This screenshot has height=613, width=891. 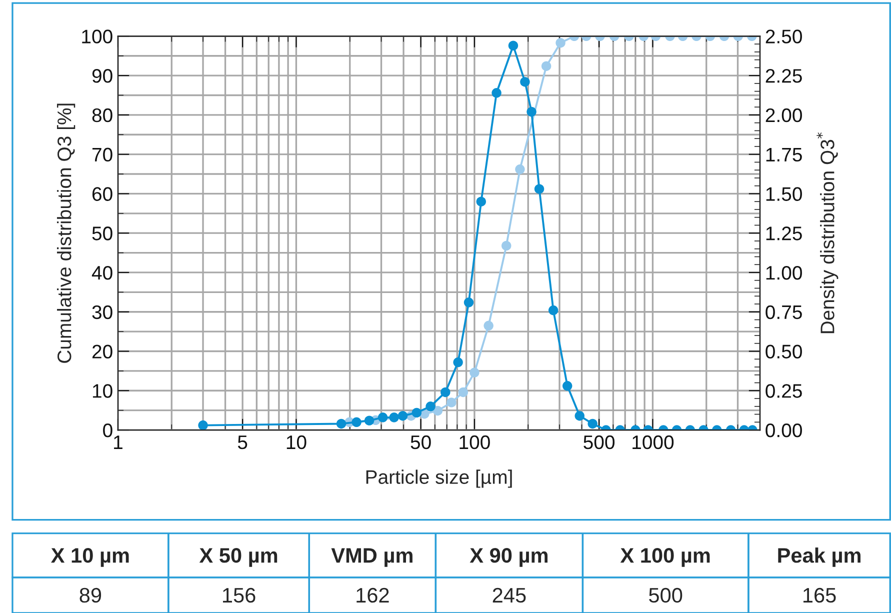 What do you see at coordinates (102, 115) in the screenshot?
I see `y-tick-label: 80` at bounding box center [102, 115].